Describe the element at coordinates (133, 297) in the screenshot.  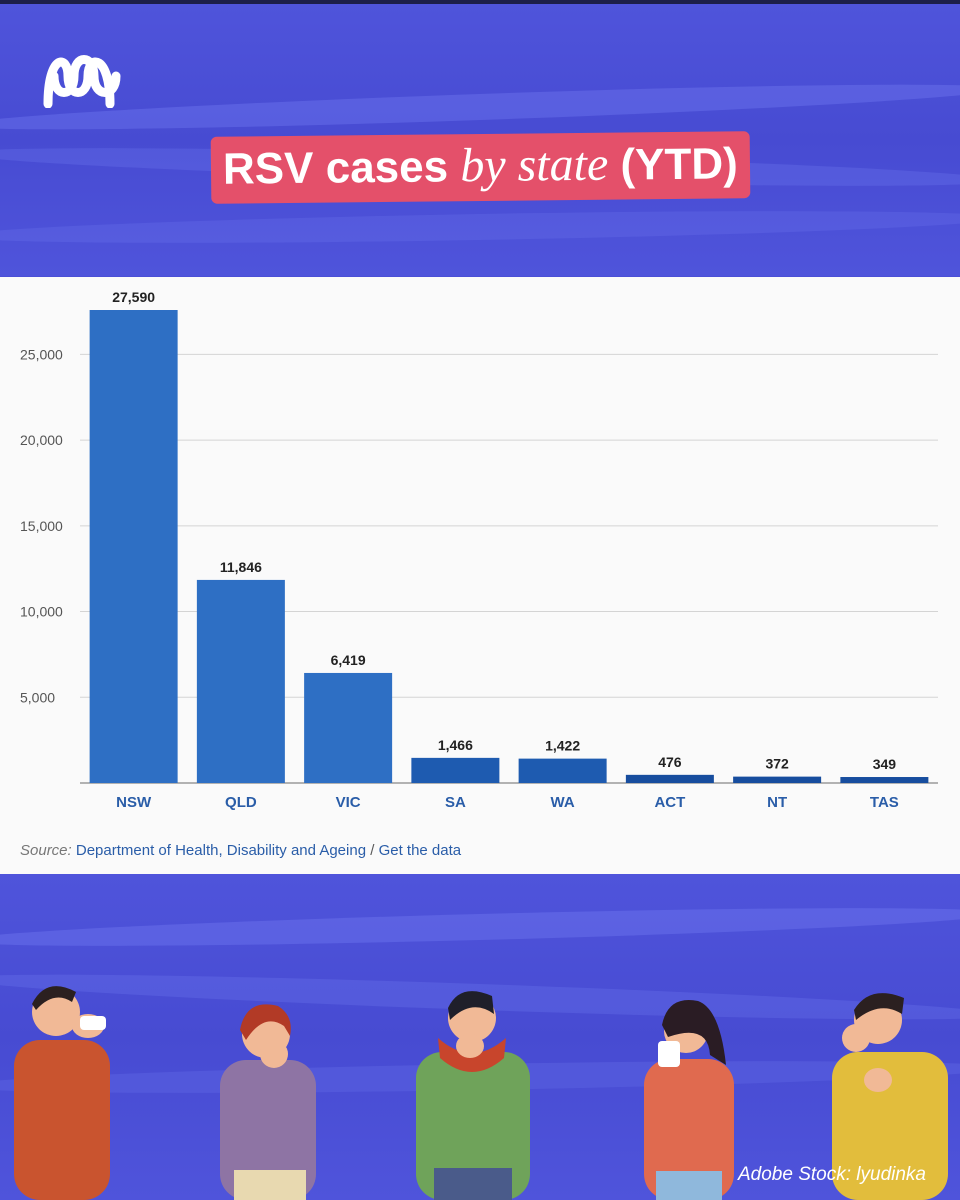
I see `value-label-nsw: 27,590` at that location.